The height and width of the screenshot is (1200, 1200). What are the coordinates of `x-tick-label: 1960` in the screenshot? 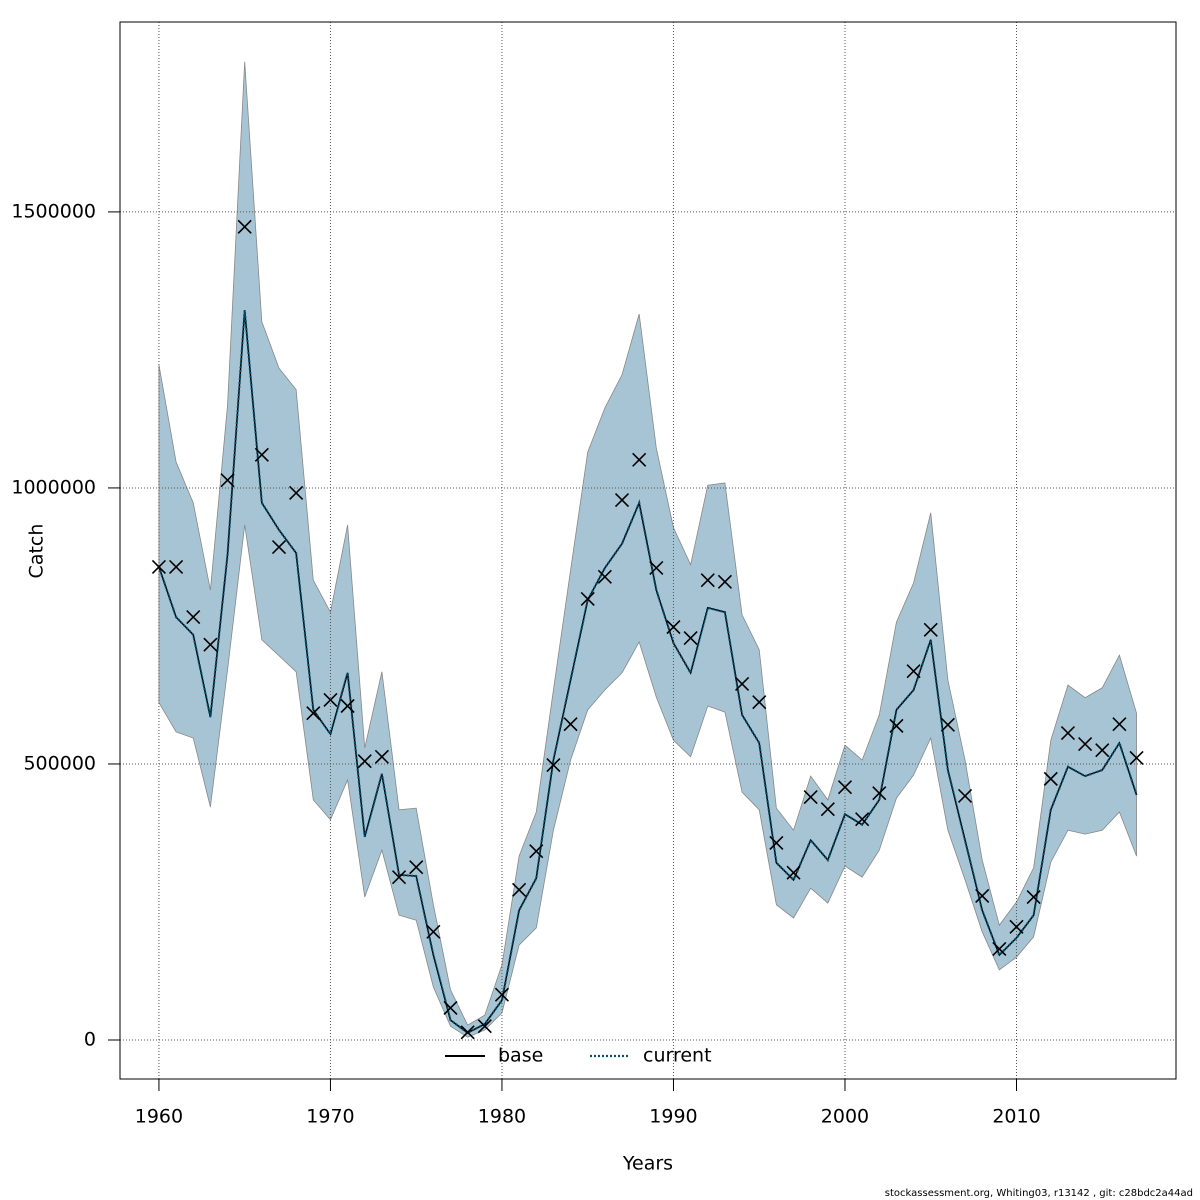 It's located at (159, 1117).